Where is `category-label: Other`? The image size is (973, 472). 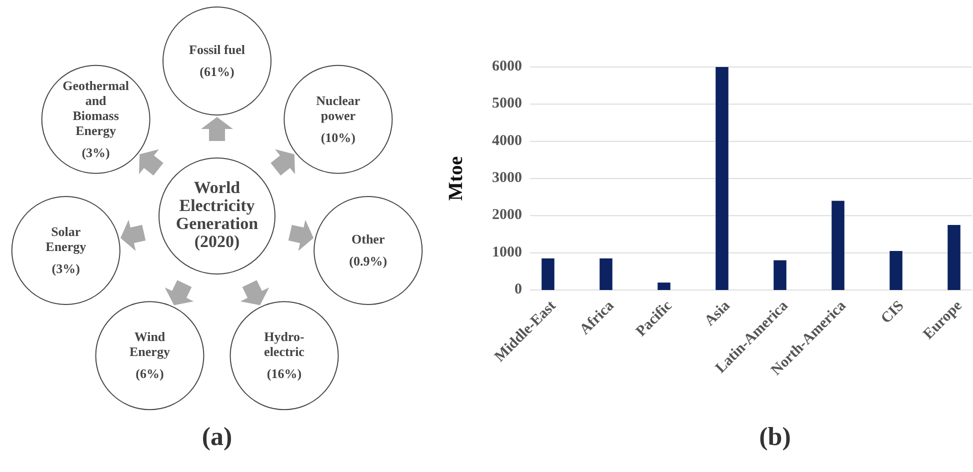 category-label: Other is located at coordinates (368, 238).